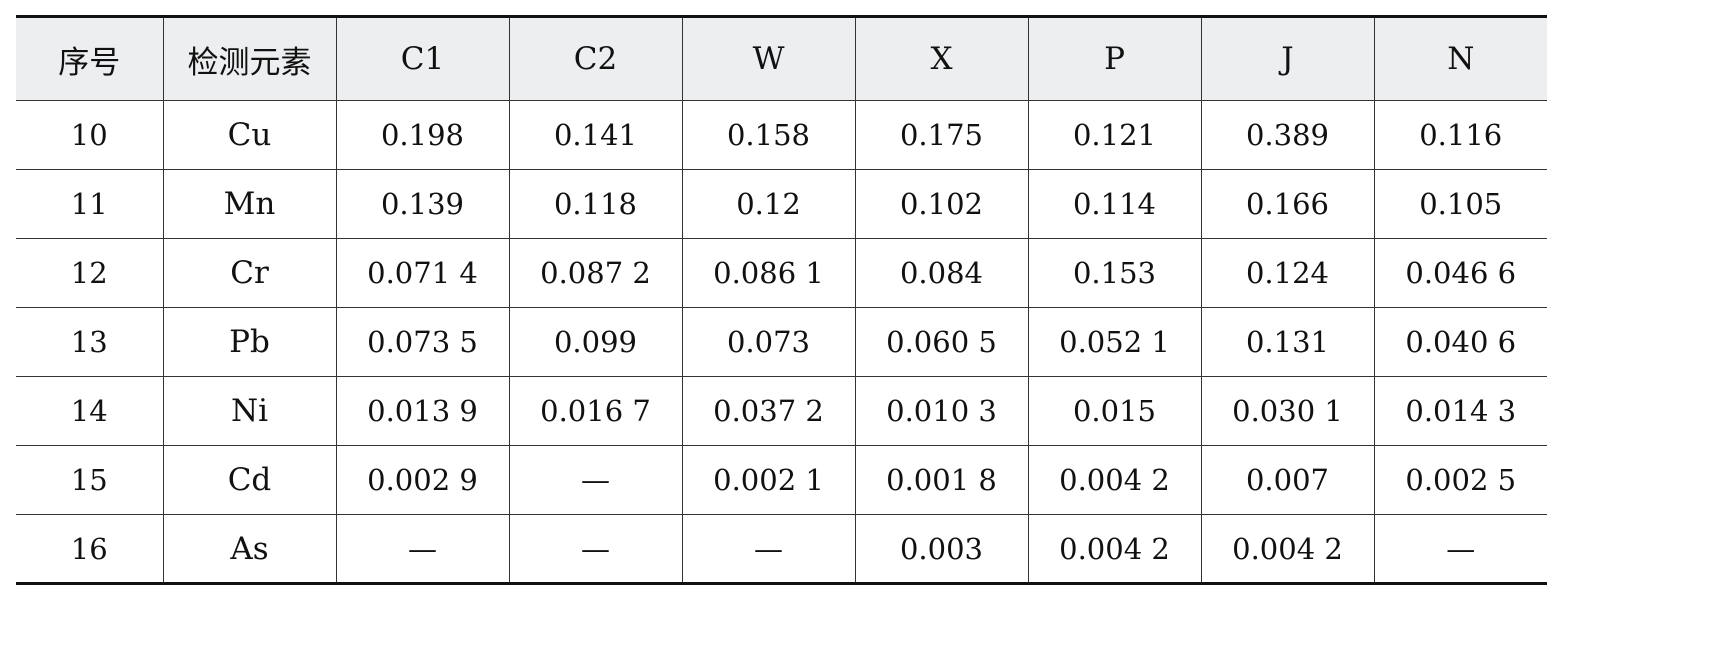  Describe the element at coordinates (249, 342) in the screenshot. I see `row-element: Pb` at that location.